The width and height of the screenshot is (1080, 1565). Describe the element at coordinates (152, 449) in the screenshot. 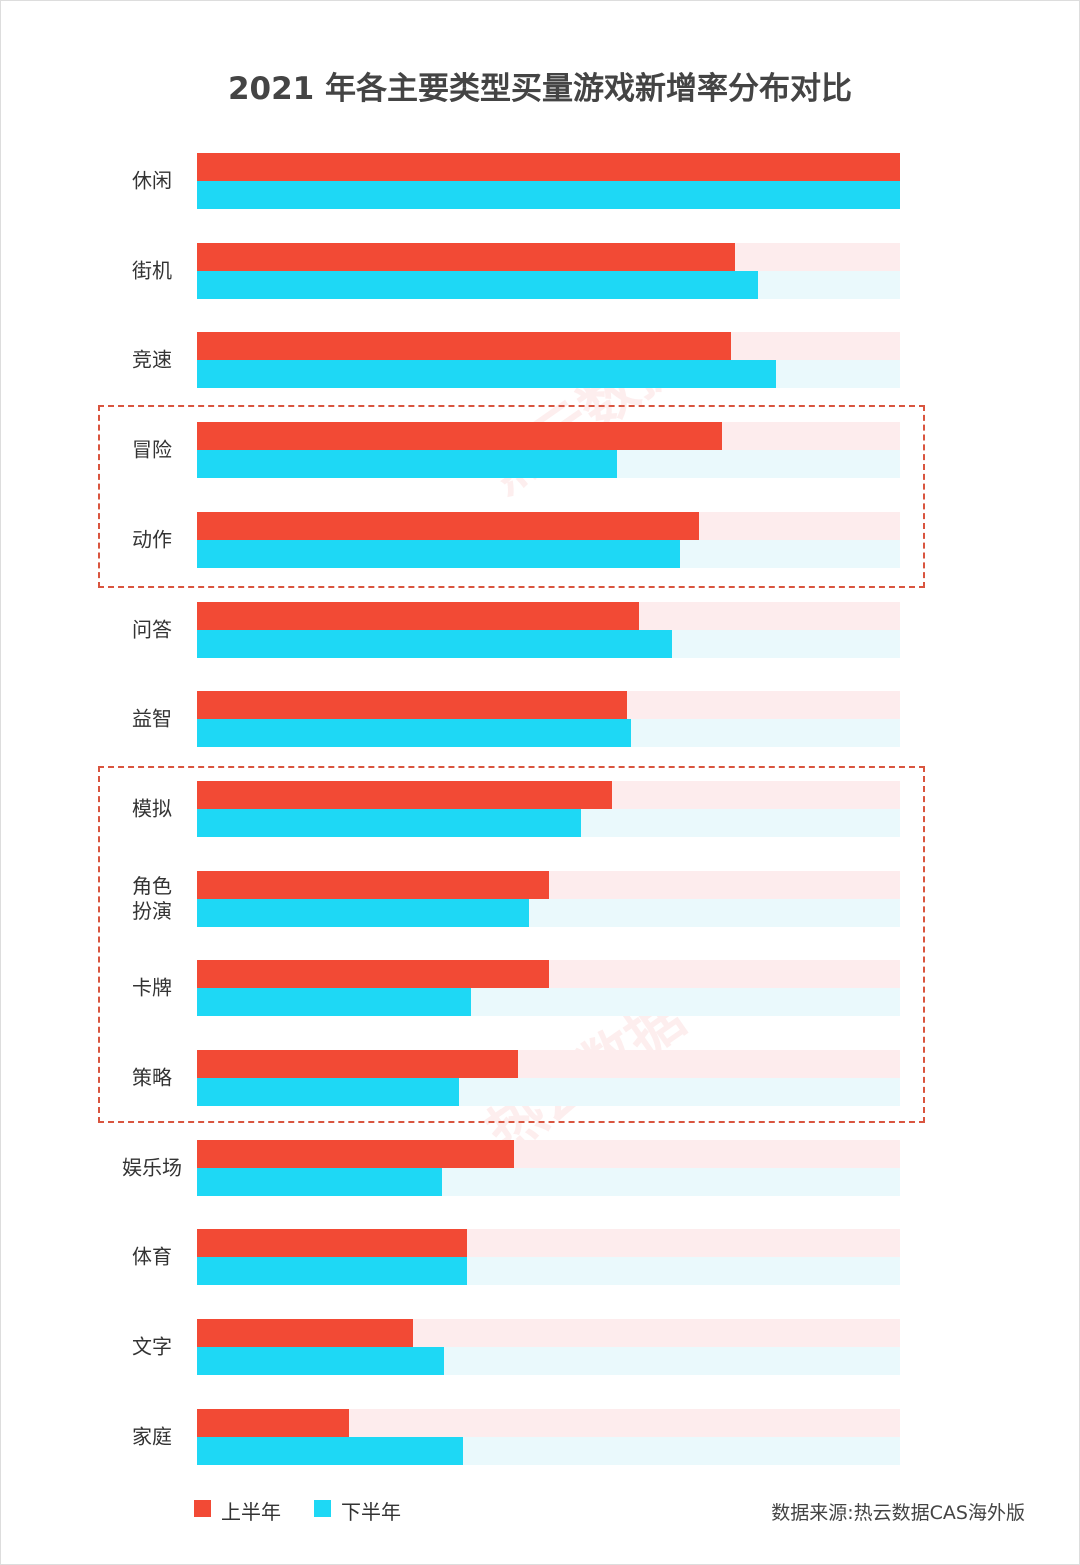

I see `y-tick-label: 冒险` at that location.